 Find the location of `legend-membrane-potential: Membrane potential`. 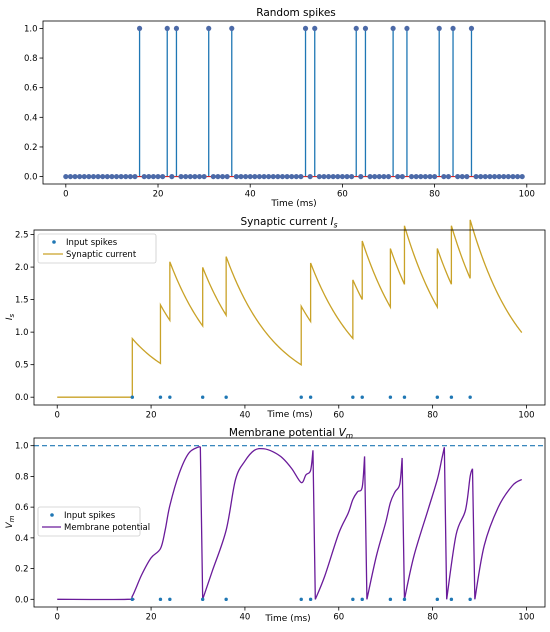

legend-membrane-potential: Membrane potential is located at coordinates (107, 528).